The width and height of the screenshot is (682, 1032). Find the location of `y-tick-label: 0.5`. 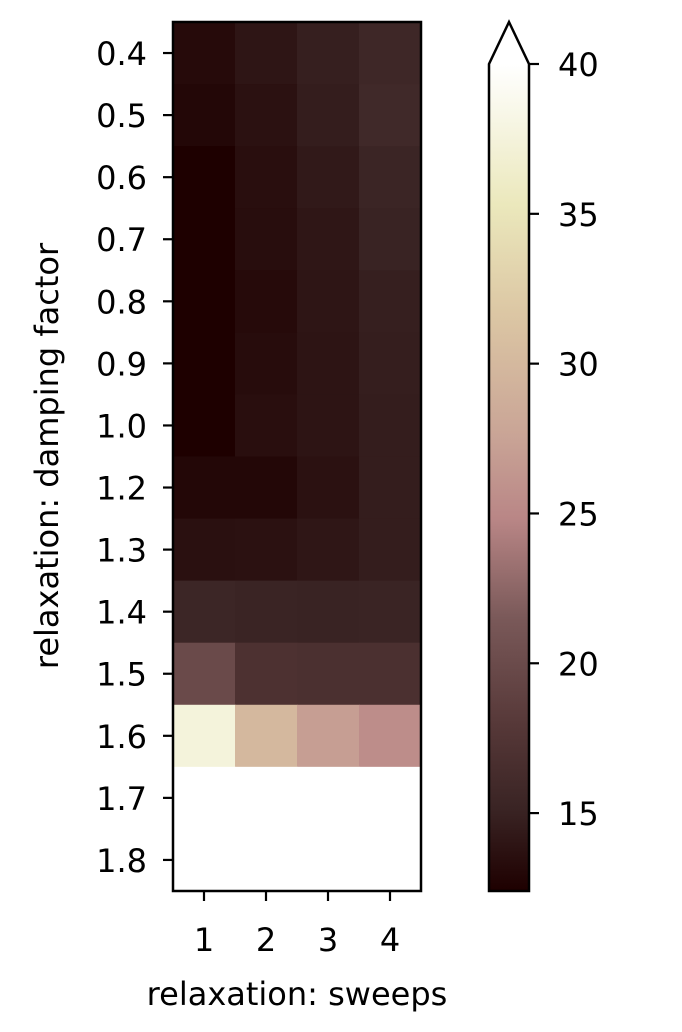

y-tick-label: 0.5 is located at coordinates (121, 116).